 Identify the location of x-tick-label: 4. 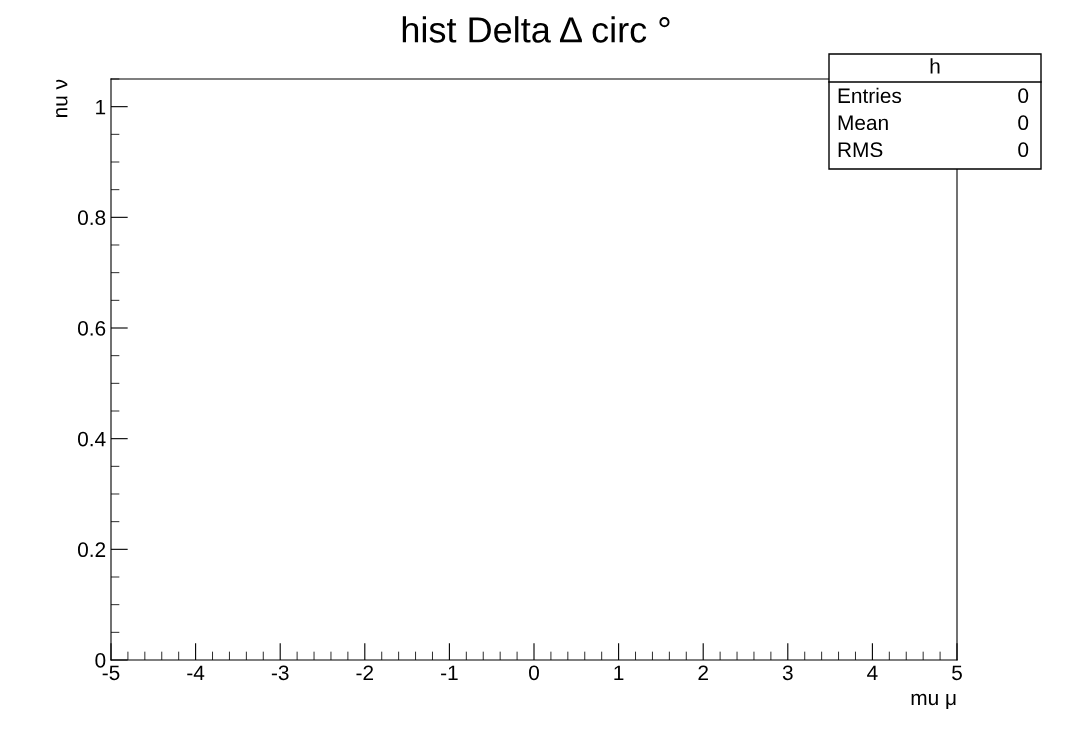
(872, 672).